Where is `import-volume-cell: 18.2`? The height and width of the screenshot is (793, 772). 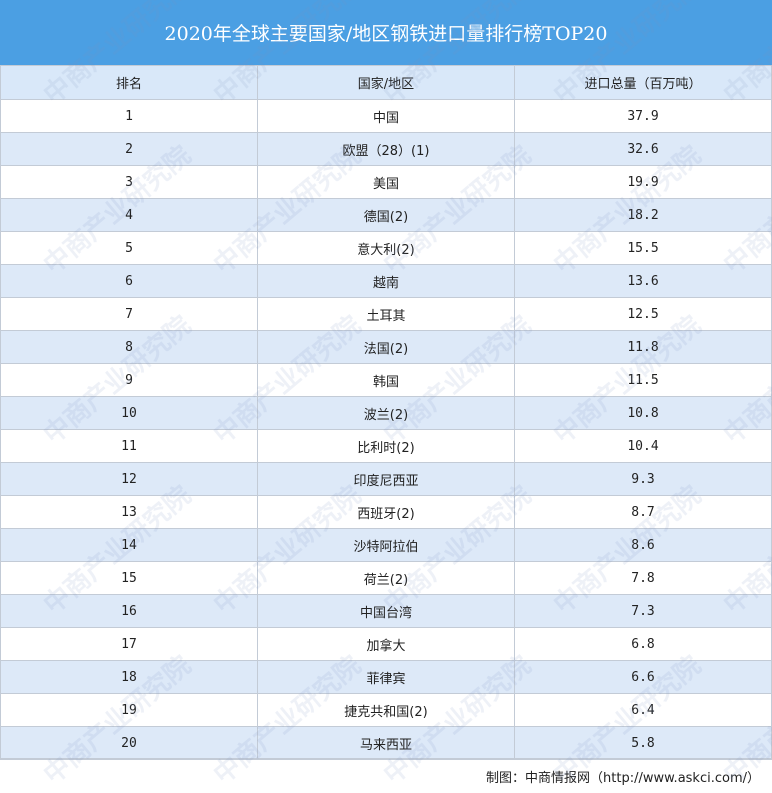
import-volume-cell: 18.2 is located at coordinates (643, 215).